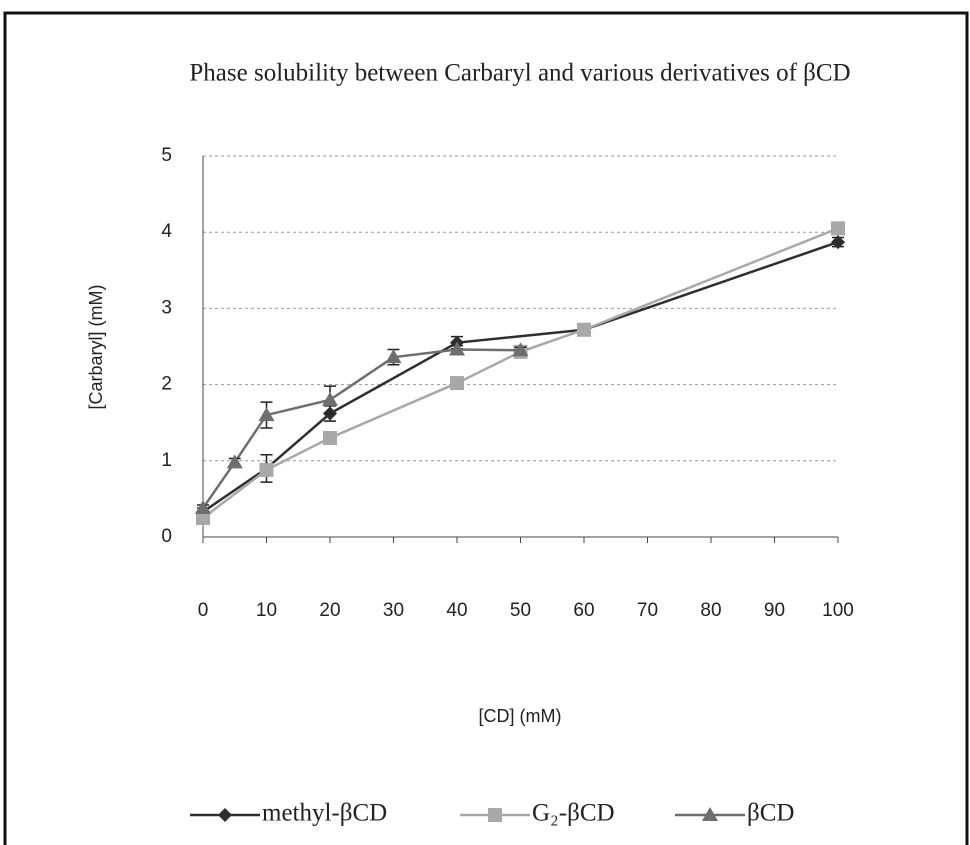  Describe the element at coordinates (520, 610) in the screenshot. I see `x-tick-label: 50` at that location.